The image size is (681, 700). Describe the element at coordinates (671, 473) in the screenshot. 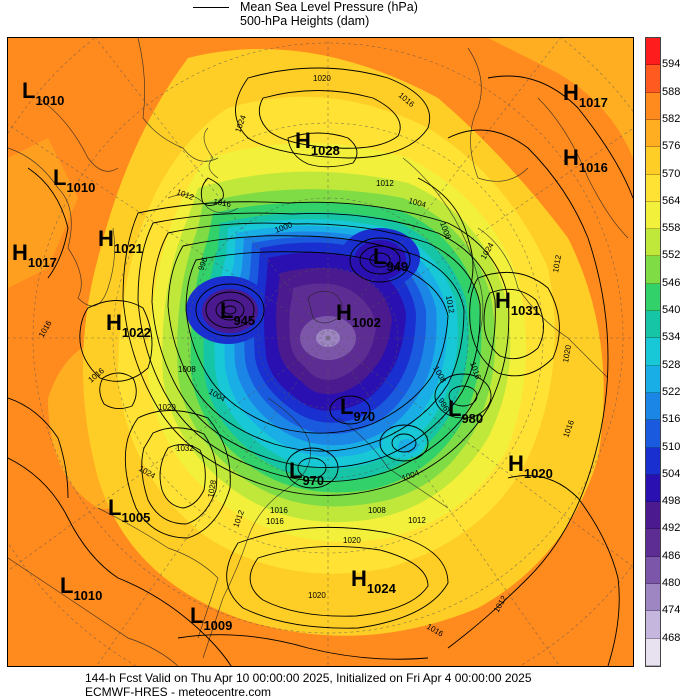

I see `colorbar-tick-label: 504` at that location.